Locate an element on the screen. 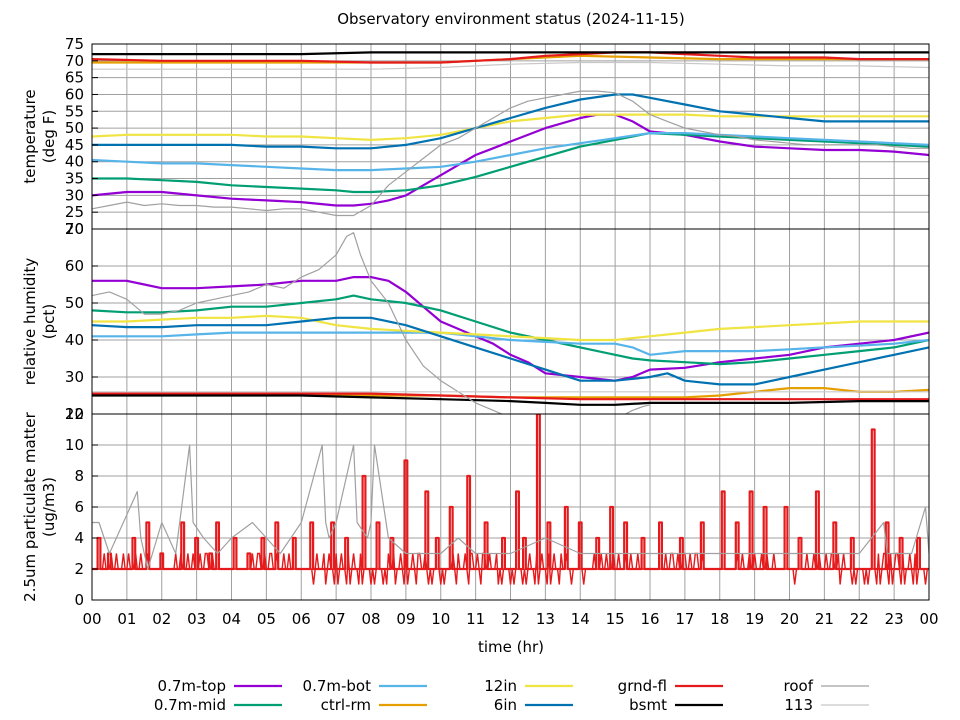  y-tick-label: 0 is located at coordinates (79, 600).